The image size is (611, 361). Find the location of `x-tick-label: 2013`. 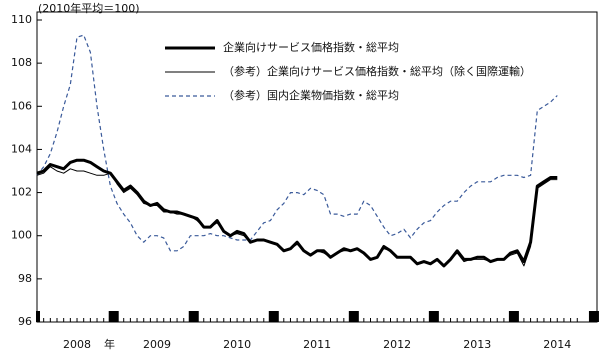

x-tick-label: 2013 is located at coordinates (477, 344).